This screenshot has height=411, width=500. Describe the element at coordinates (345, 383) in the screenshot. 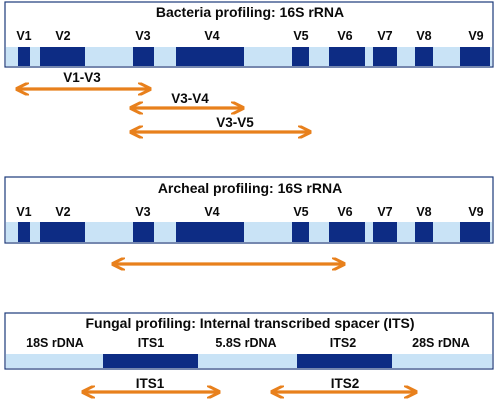

I see `amplicon-label-its2: ITS2` at that location.